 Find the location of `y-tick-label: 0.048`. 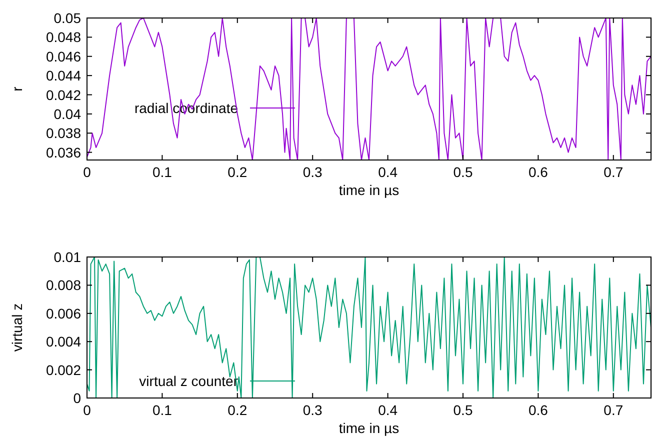

y-tick-label: 0.048 is located at coordinates (64, 37).